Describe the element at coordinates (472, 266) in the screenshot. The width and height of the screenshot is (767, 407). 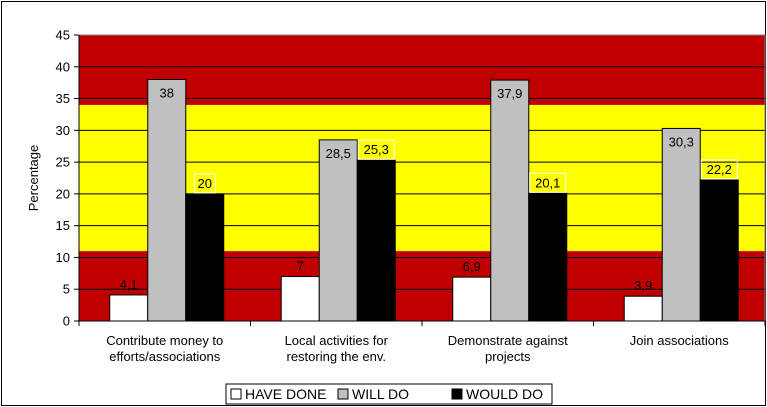
I see `data-label: 6,9` at that location.